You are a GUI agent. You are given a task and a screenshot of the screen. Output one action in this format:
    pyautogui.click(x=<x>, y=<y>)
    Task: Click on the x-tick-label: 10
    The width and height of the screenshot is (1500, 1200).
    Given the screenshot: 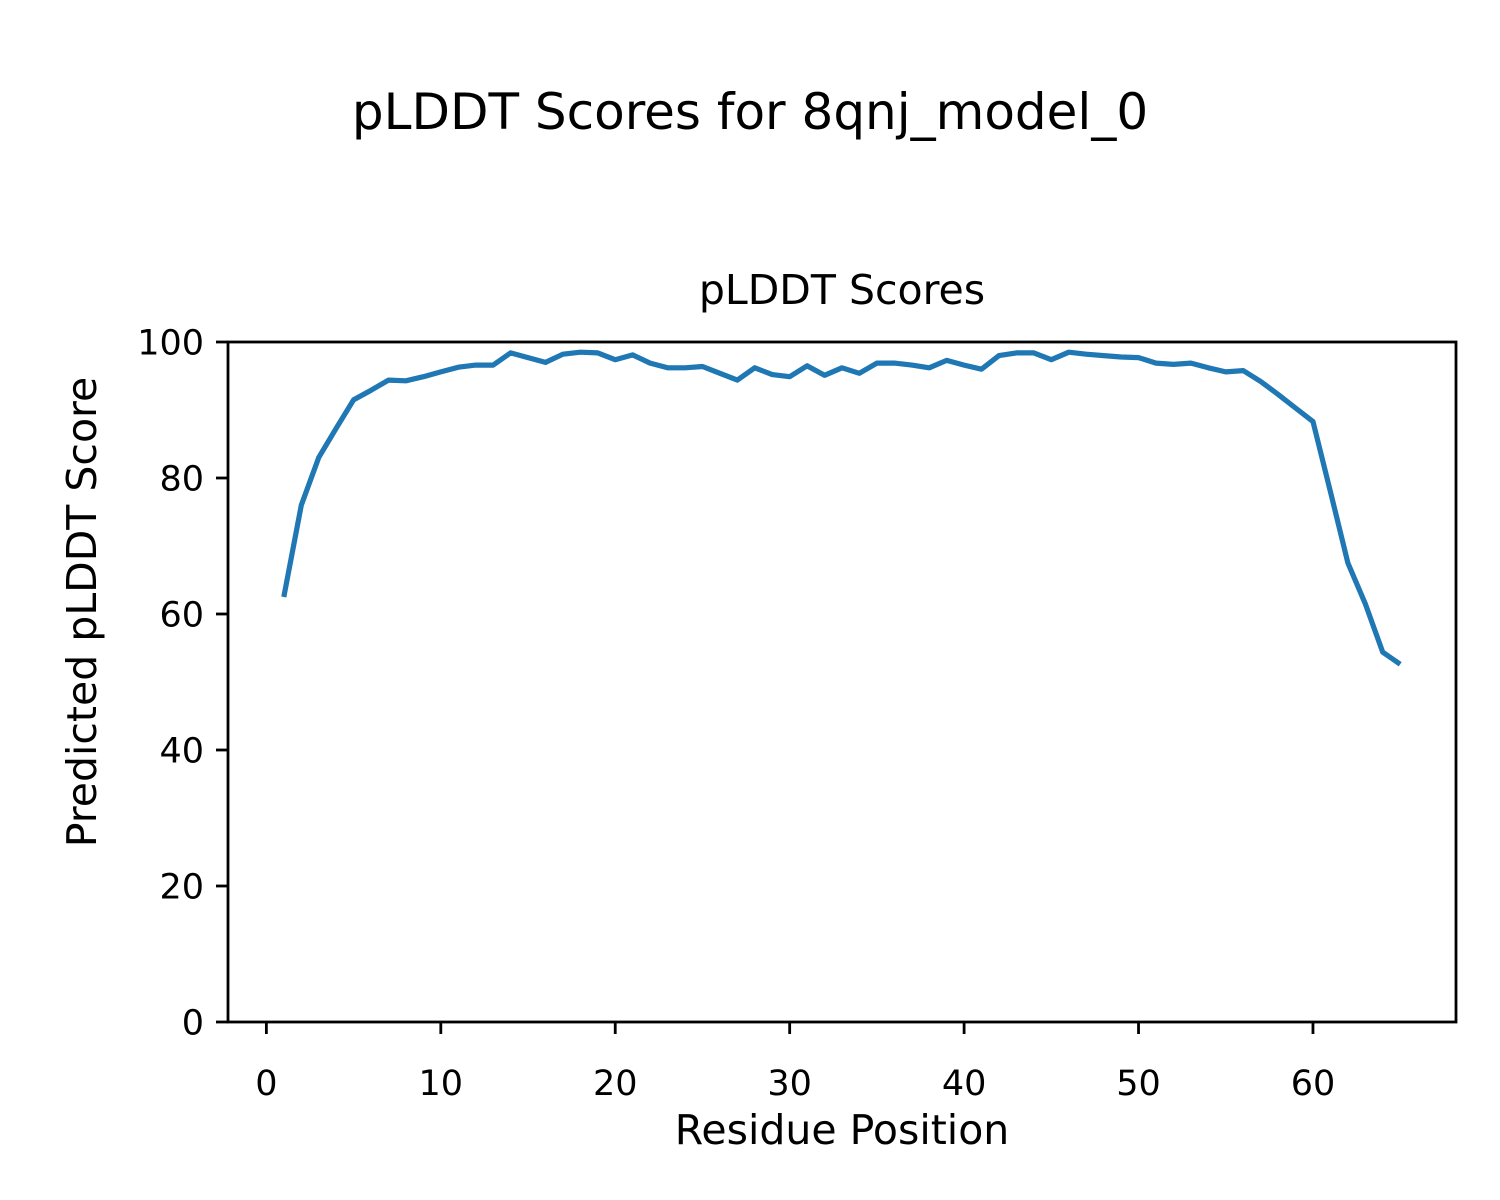 What is the action you would take?
    pyautogui.click(x=441, y=1084)
    